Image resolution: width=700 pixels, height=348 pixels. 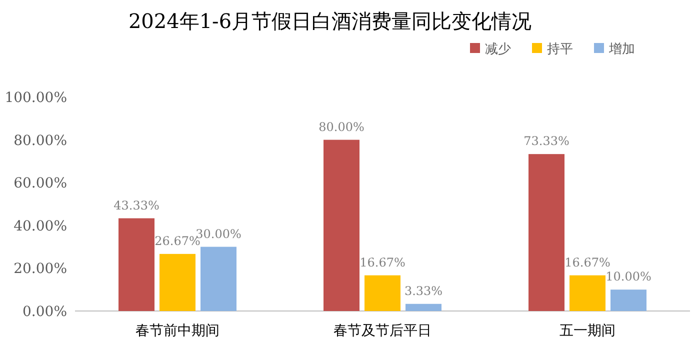 I want to click on title: 2024年1-6月节假日白酒消费量同比变化情况, so click(x=330, y=21).